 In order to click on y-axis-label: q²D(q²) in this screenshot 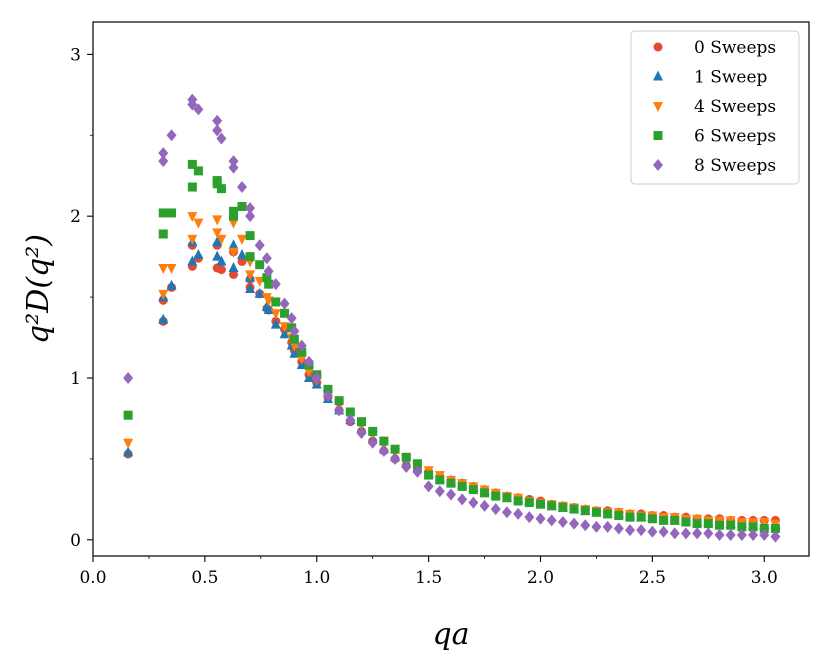, I will do `click(38, 289)`.